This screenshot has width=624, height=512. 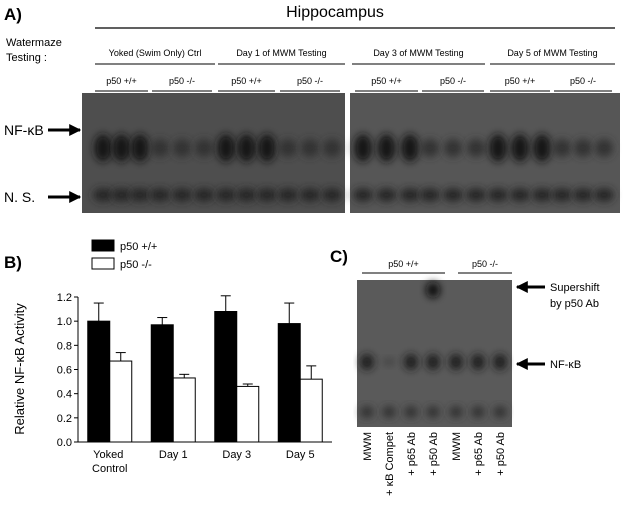 What do you see at coordinates (368, 446) in the screenshot?
I see `lane-label: MWM` at bounding box center [368, 446].